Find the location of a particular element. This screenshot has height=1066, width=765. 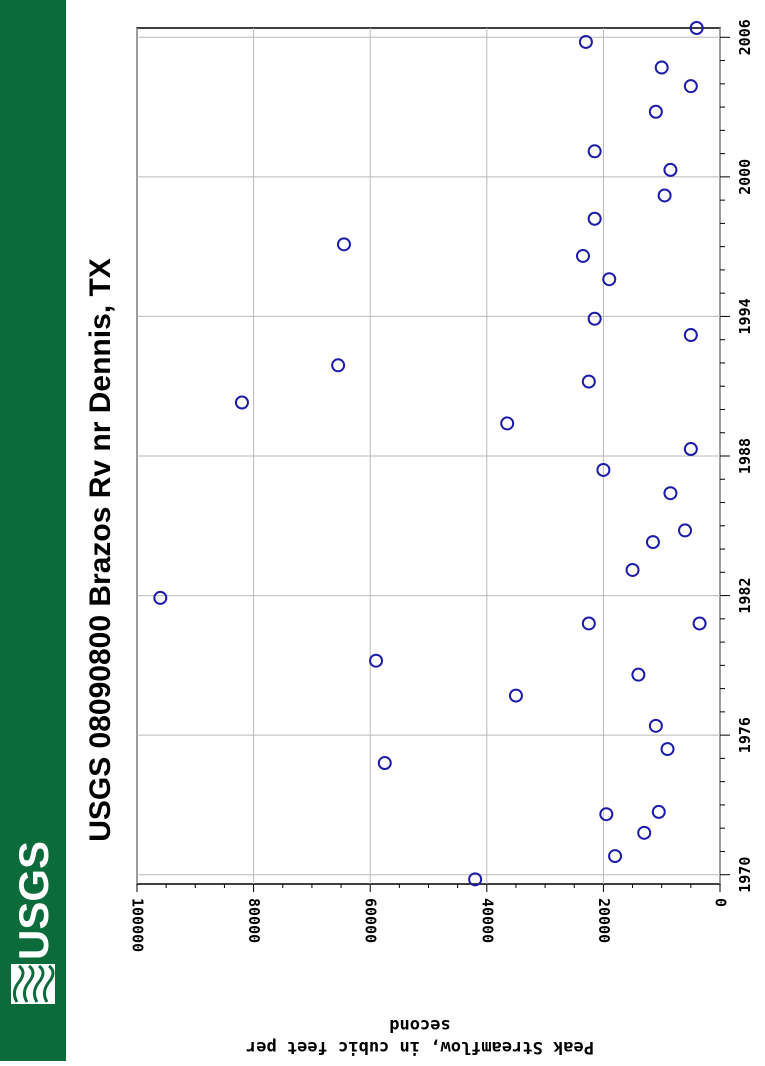

y-axis-ticks: 0 20000 40000 60000 80000 100000 is located at coordinates (429, 918).